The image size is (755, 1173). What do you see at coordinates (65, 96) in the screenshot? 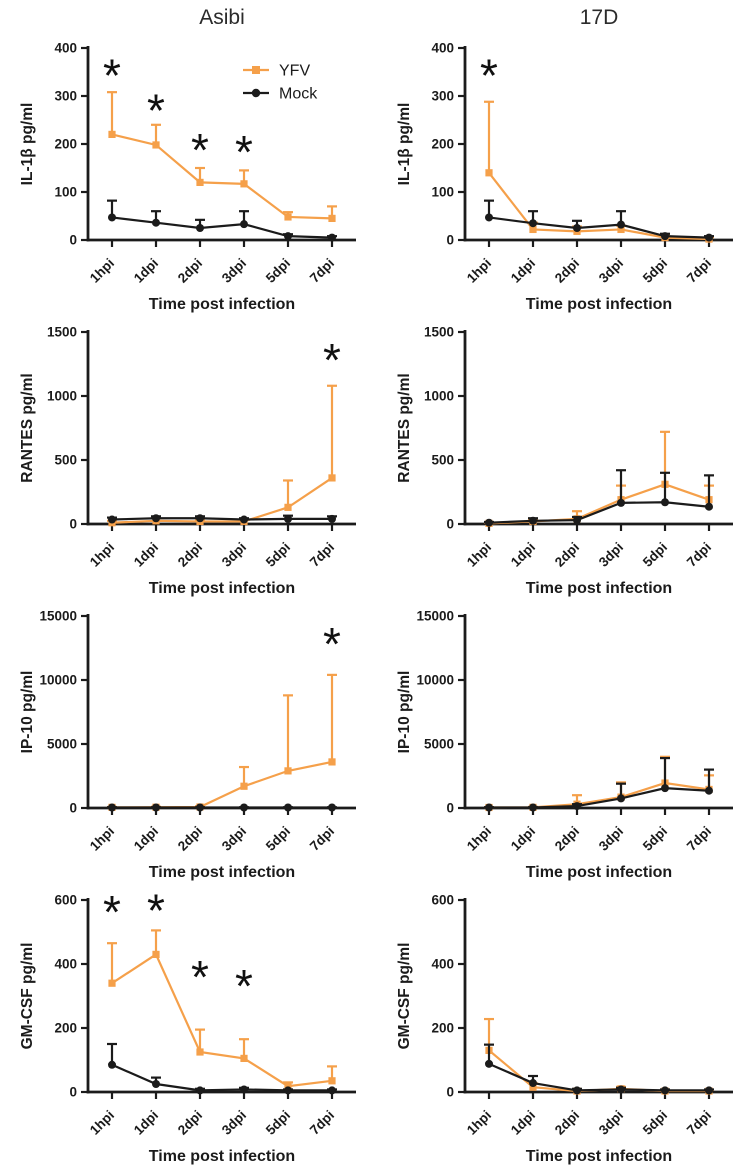
I see `y-tick-label: 300` at bounding box center [65, 96].